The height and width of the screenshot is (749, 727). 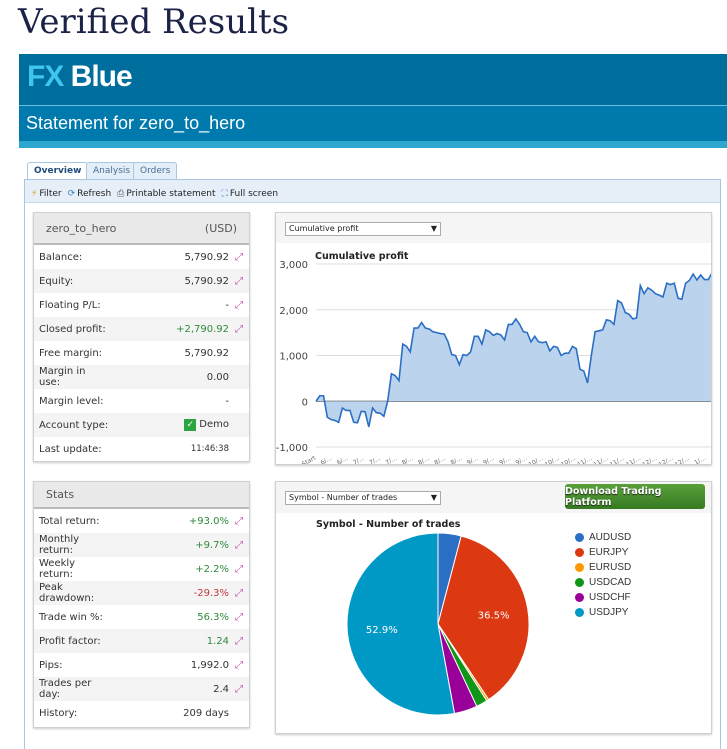 What do you see at coordinates (254, 194) in the screenshot?
I see `fullscreen-label: Full screen` at bounding box center [254, 194].